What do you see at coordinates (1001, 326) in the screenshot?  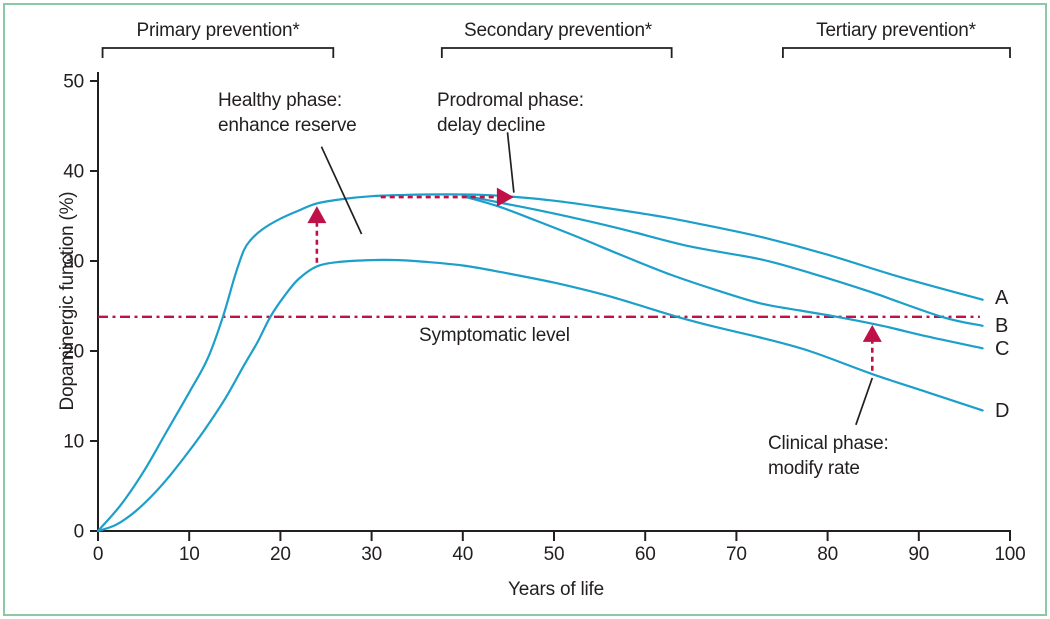 I see `curve-label-b: B` at bounding box center [1001, 326].